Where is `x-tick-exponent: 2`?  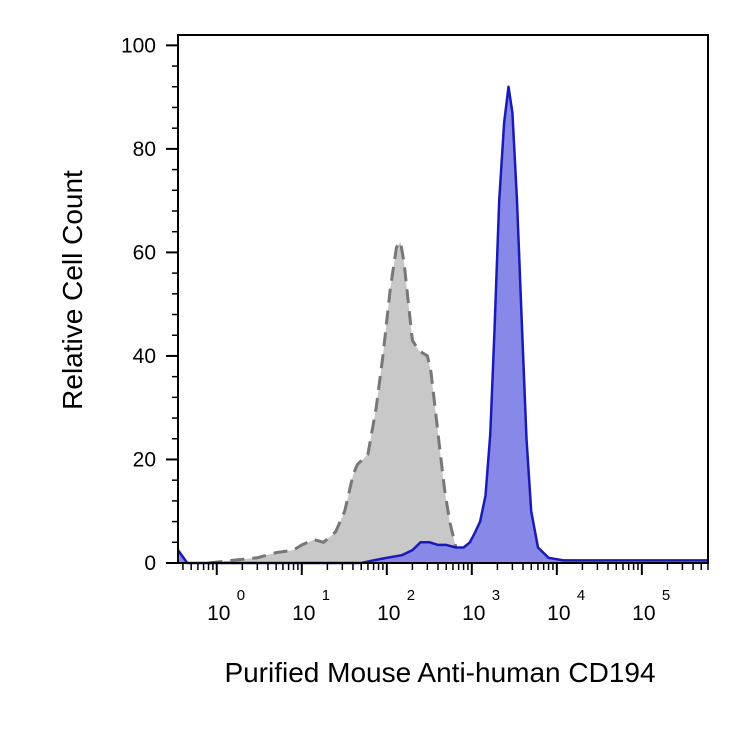
x-tick-exponent: 2 is located at coordinates (411, 595).